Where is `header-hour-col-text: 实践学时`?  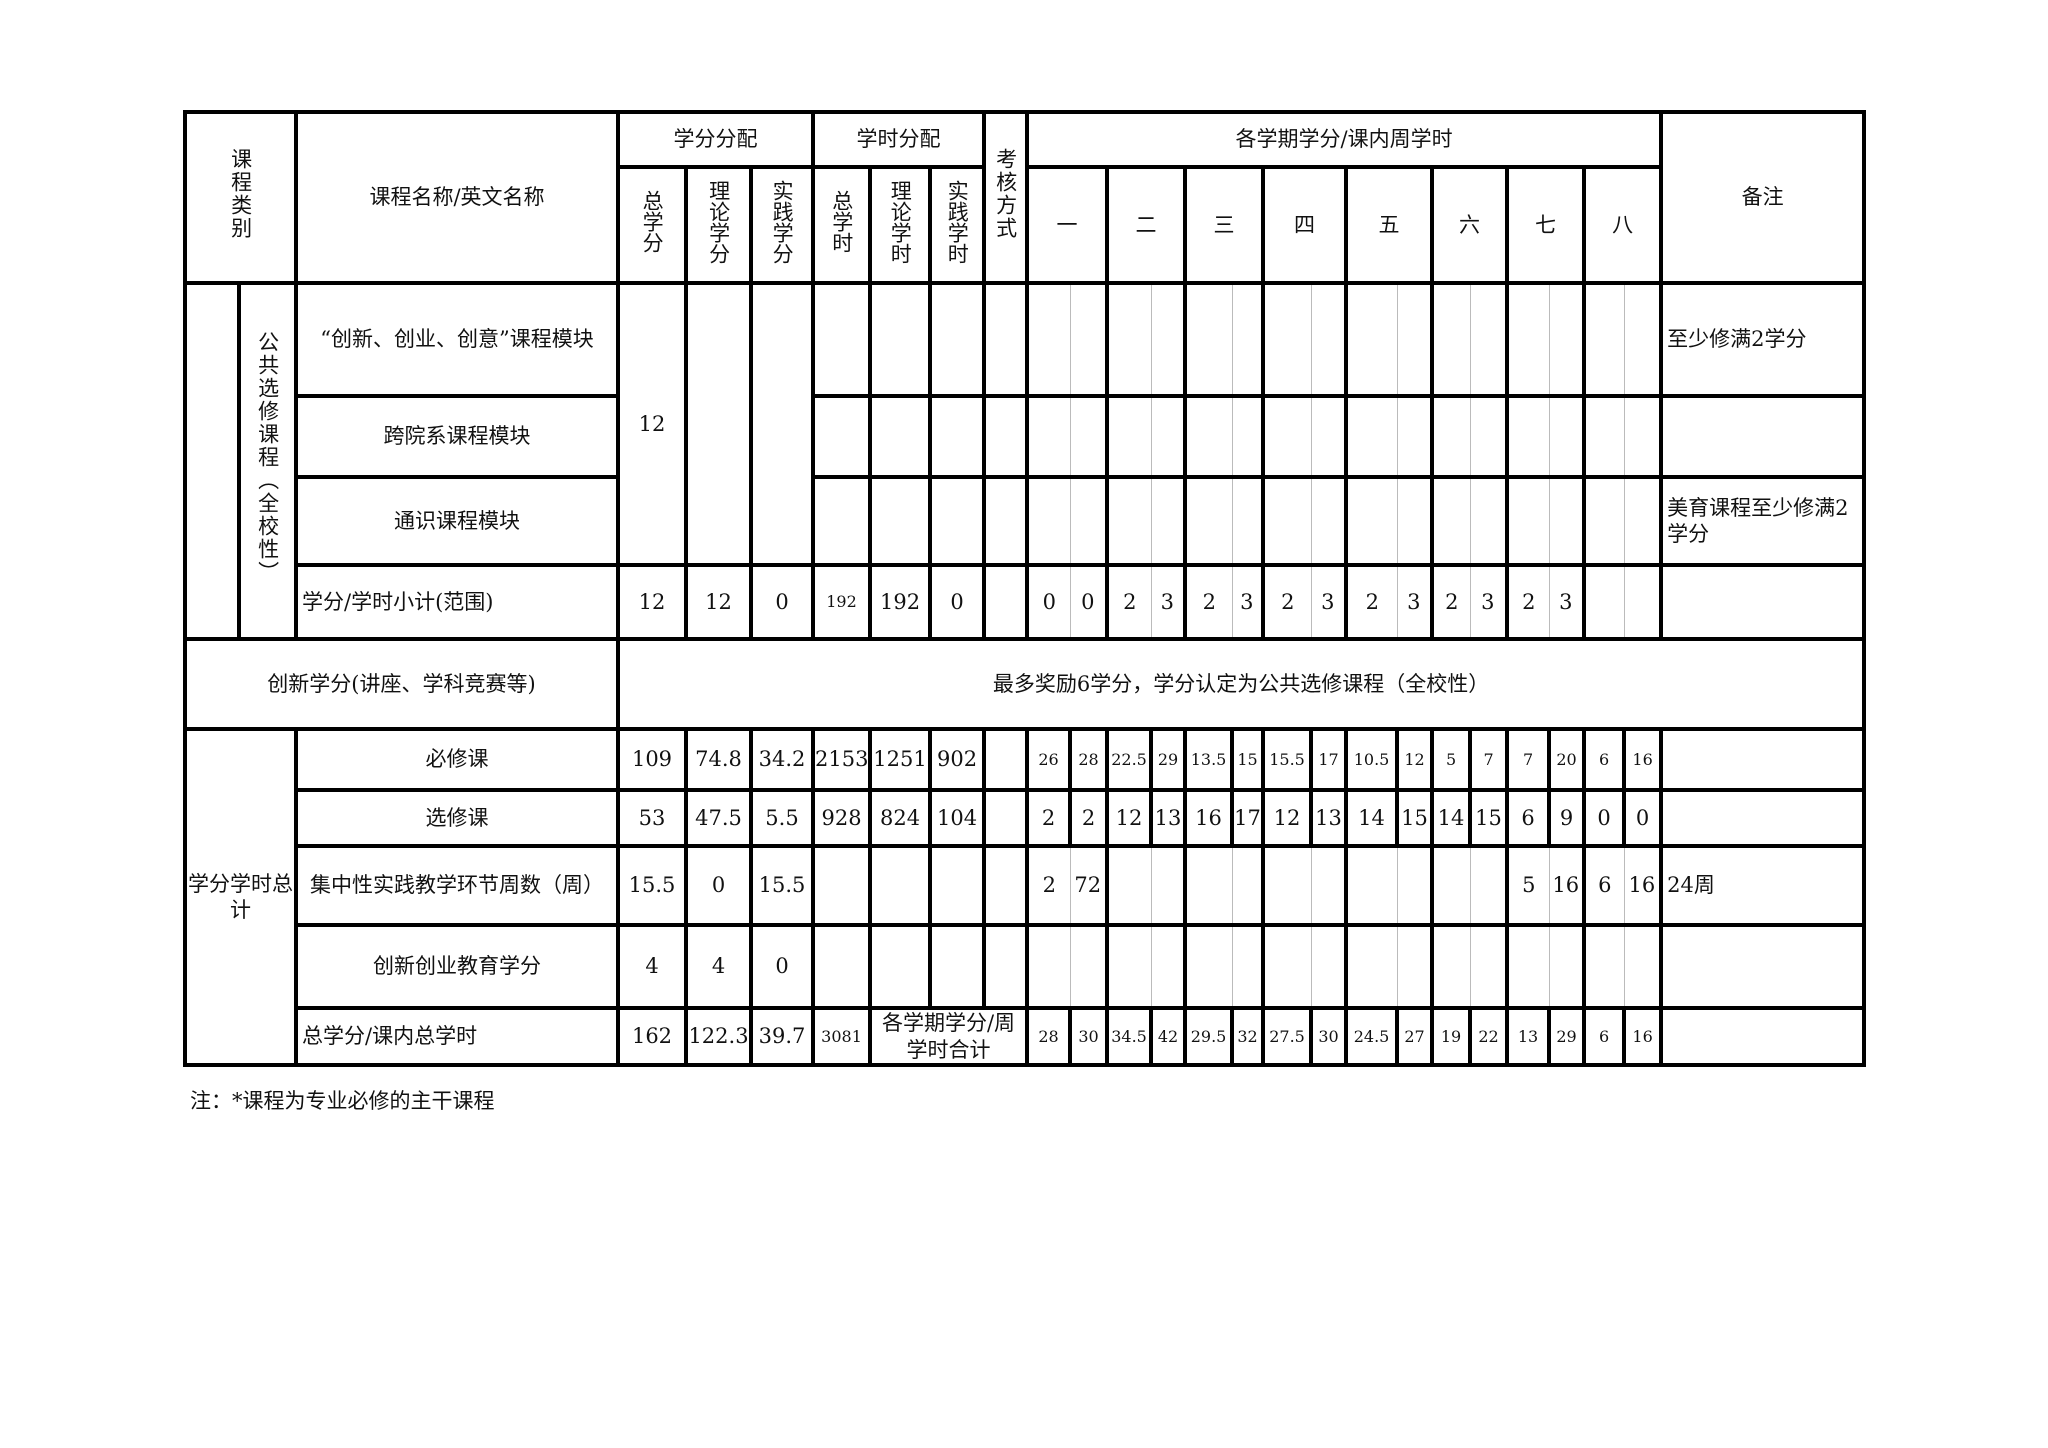 header-hour-col-text: 实践学时 is located at coordinates (957, 221).